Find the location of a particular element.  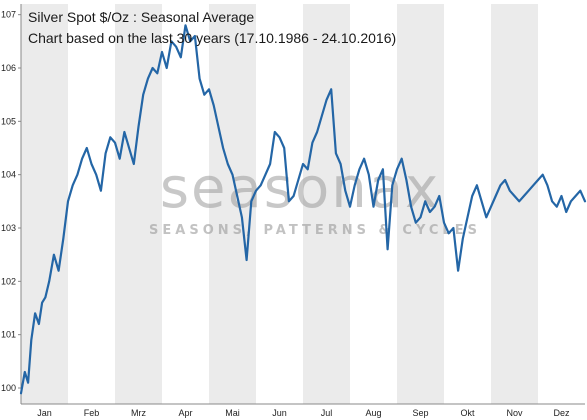

x-tick-label: Dez is located at coordinates (561, 413).